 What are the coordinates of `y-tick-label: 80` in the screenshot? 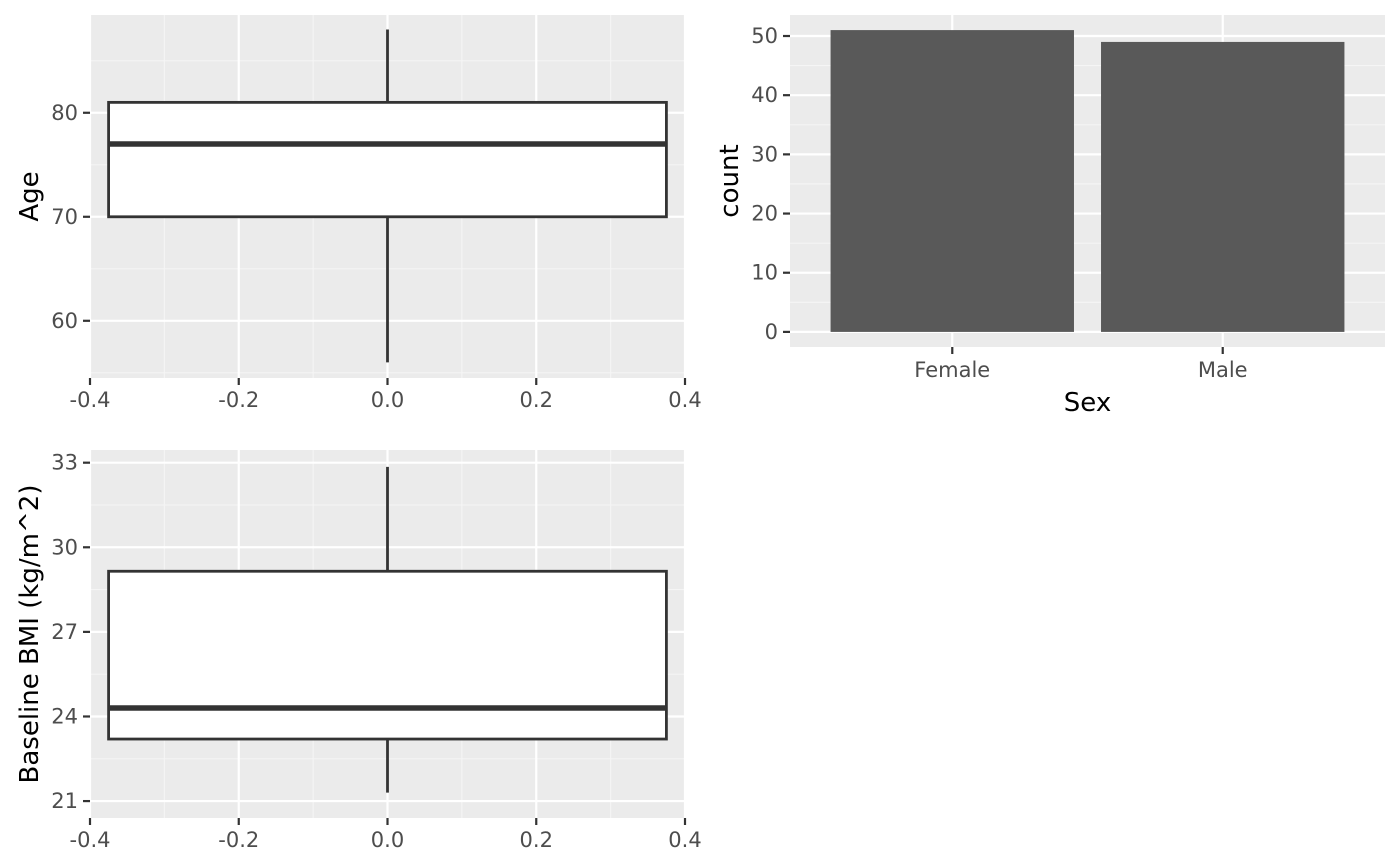 It's located at (64, 113).